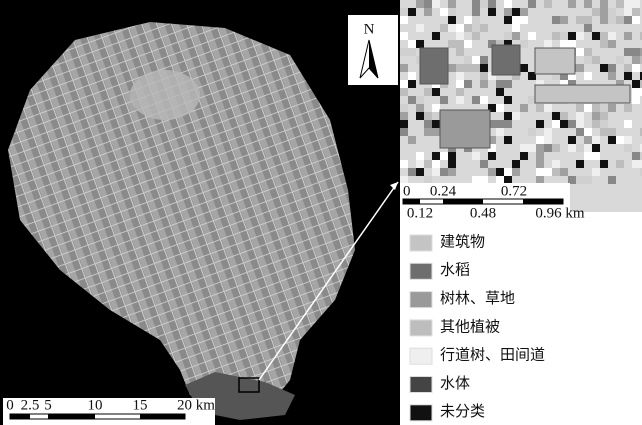 The width and height of the screenshot is (642, 425). I want to click on inset-leader, so click(328, 281).